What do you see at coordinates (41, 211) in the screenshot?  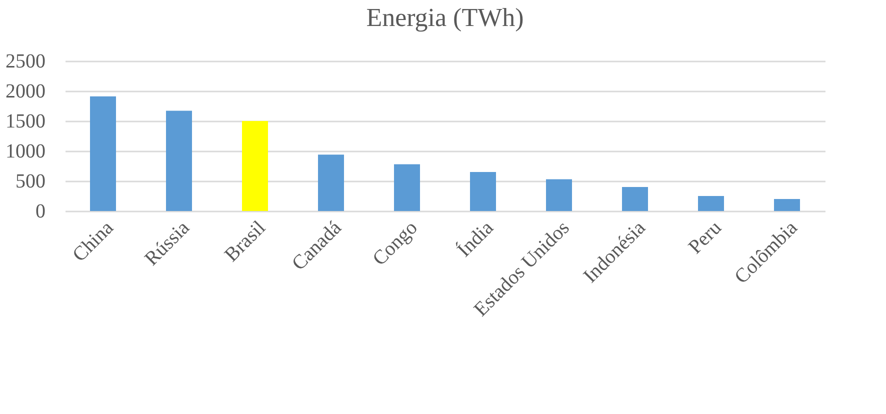 I see `y-tick-label: 0` at bounding box center [41, 211].